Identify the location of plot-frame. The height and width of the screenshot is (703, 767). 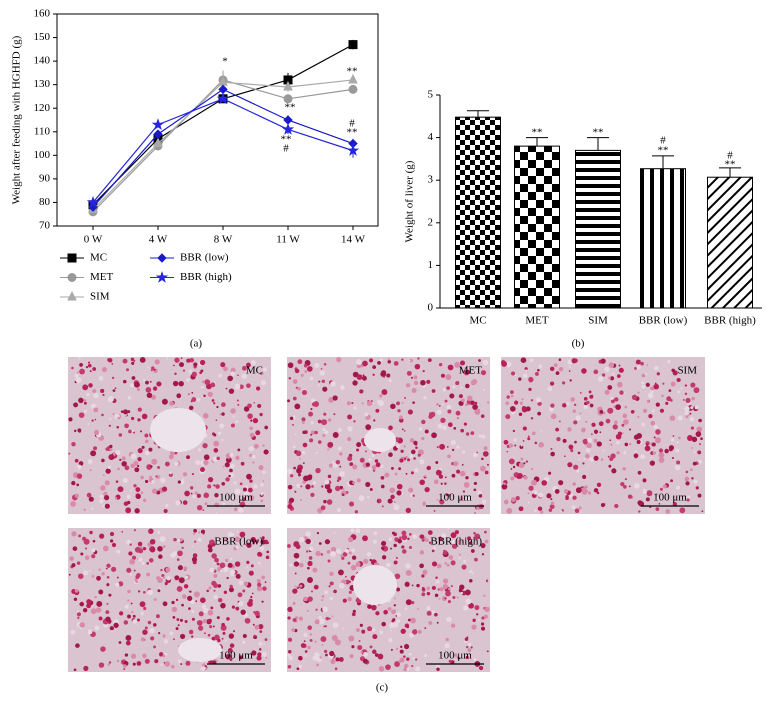
(217, 120).